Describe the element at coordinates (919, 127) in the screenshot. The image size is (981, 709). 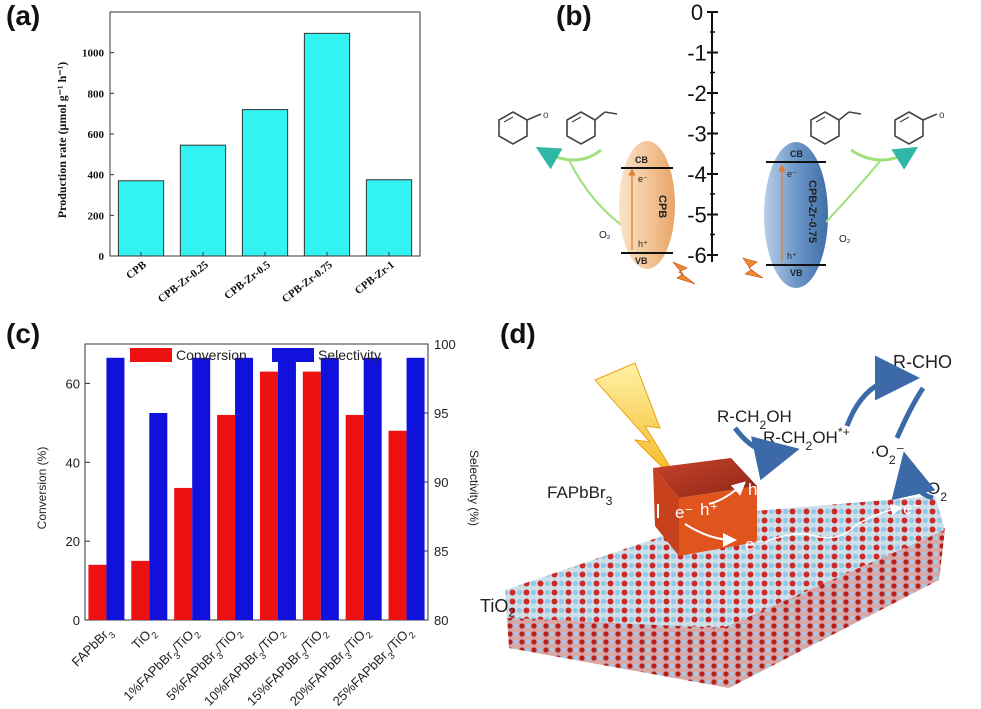
I see `benzaldehyde-molecule-right: o` at that location.